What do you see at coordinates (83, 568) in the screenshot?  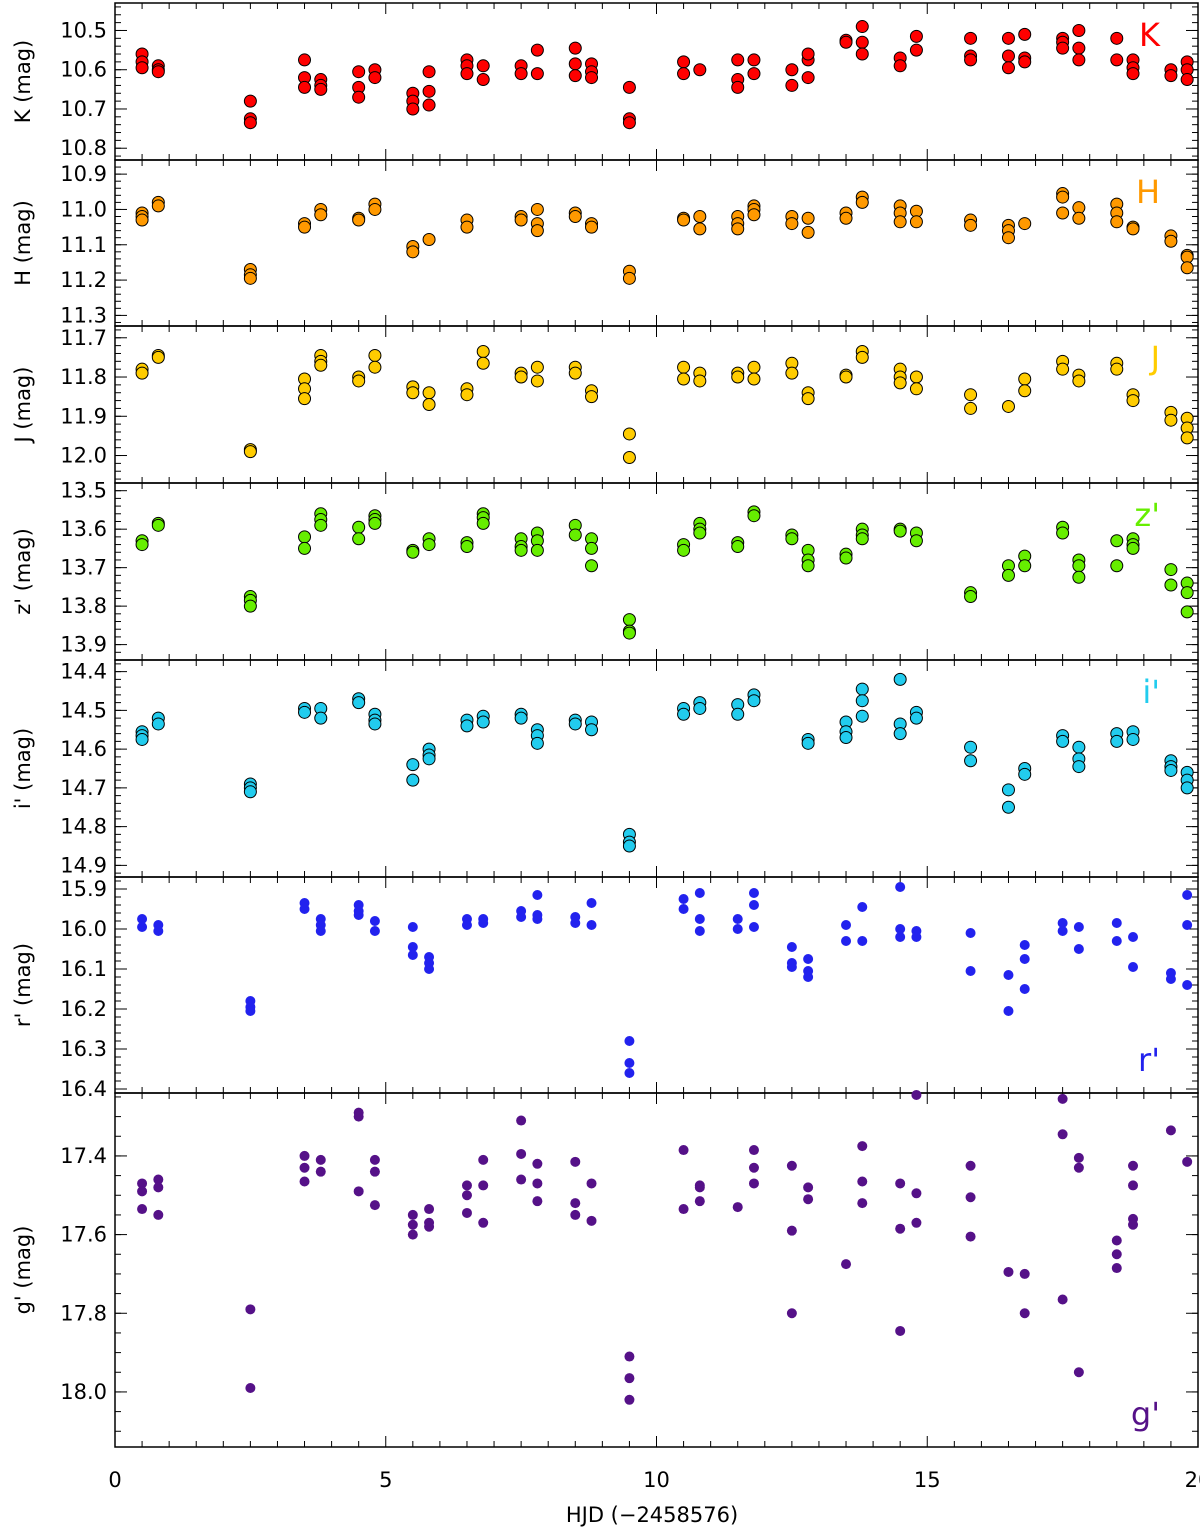 I see `y-tick-label: 13.7` at bounding box center [83, 568].